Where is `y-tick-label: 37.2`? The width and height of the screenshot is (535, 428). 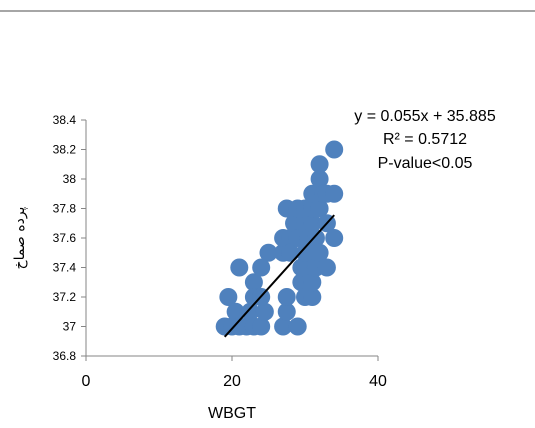 y-tick-label: 37.2 is located at coordinates (65, 297).